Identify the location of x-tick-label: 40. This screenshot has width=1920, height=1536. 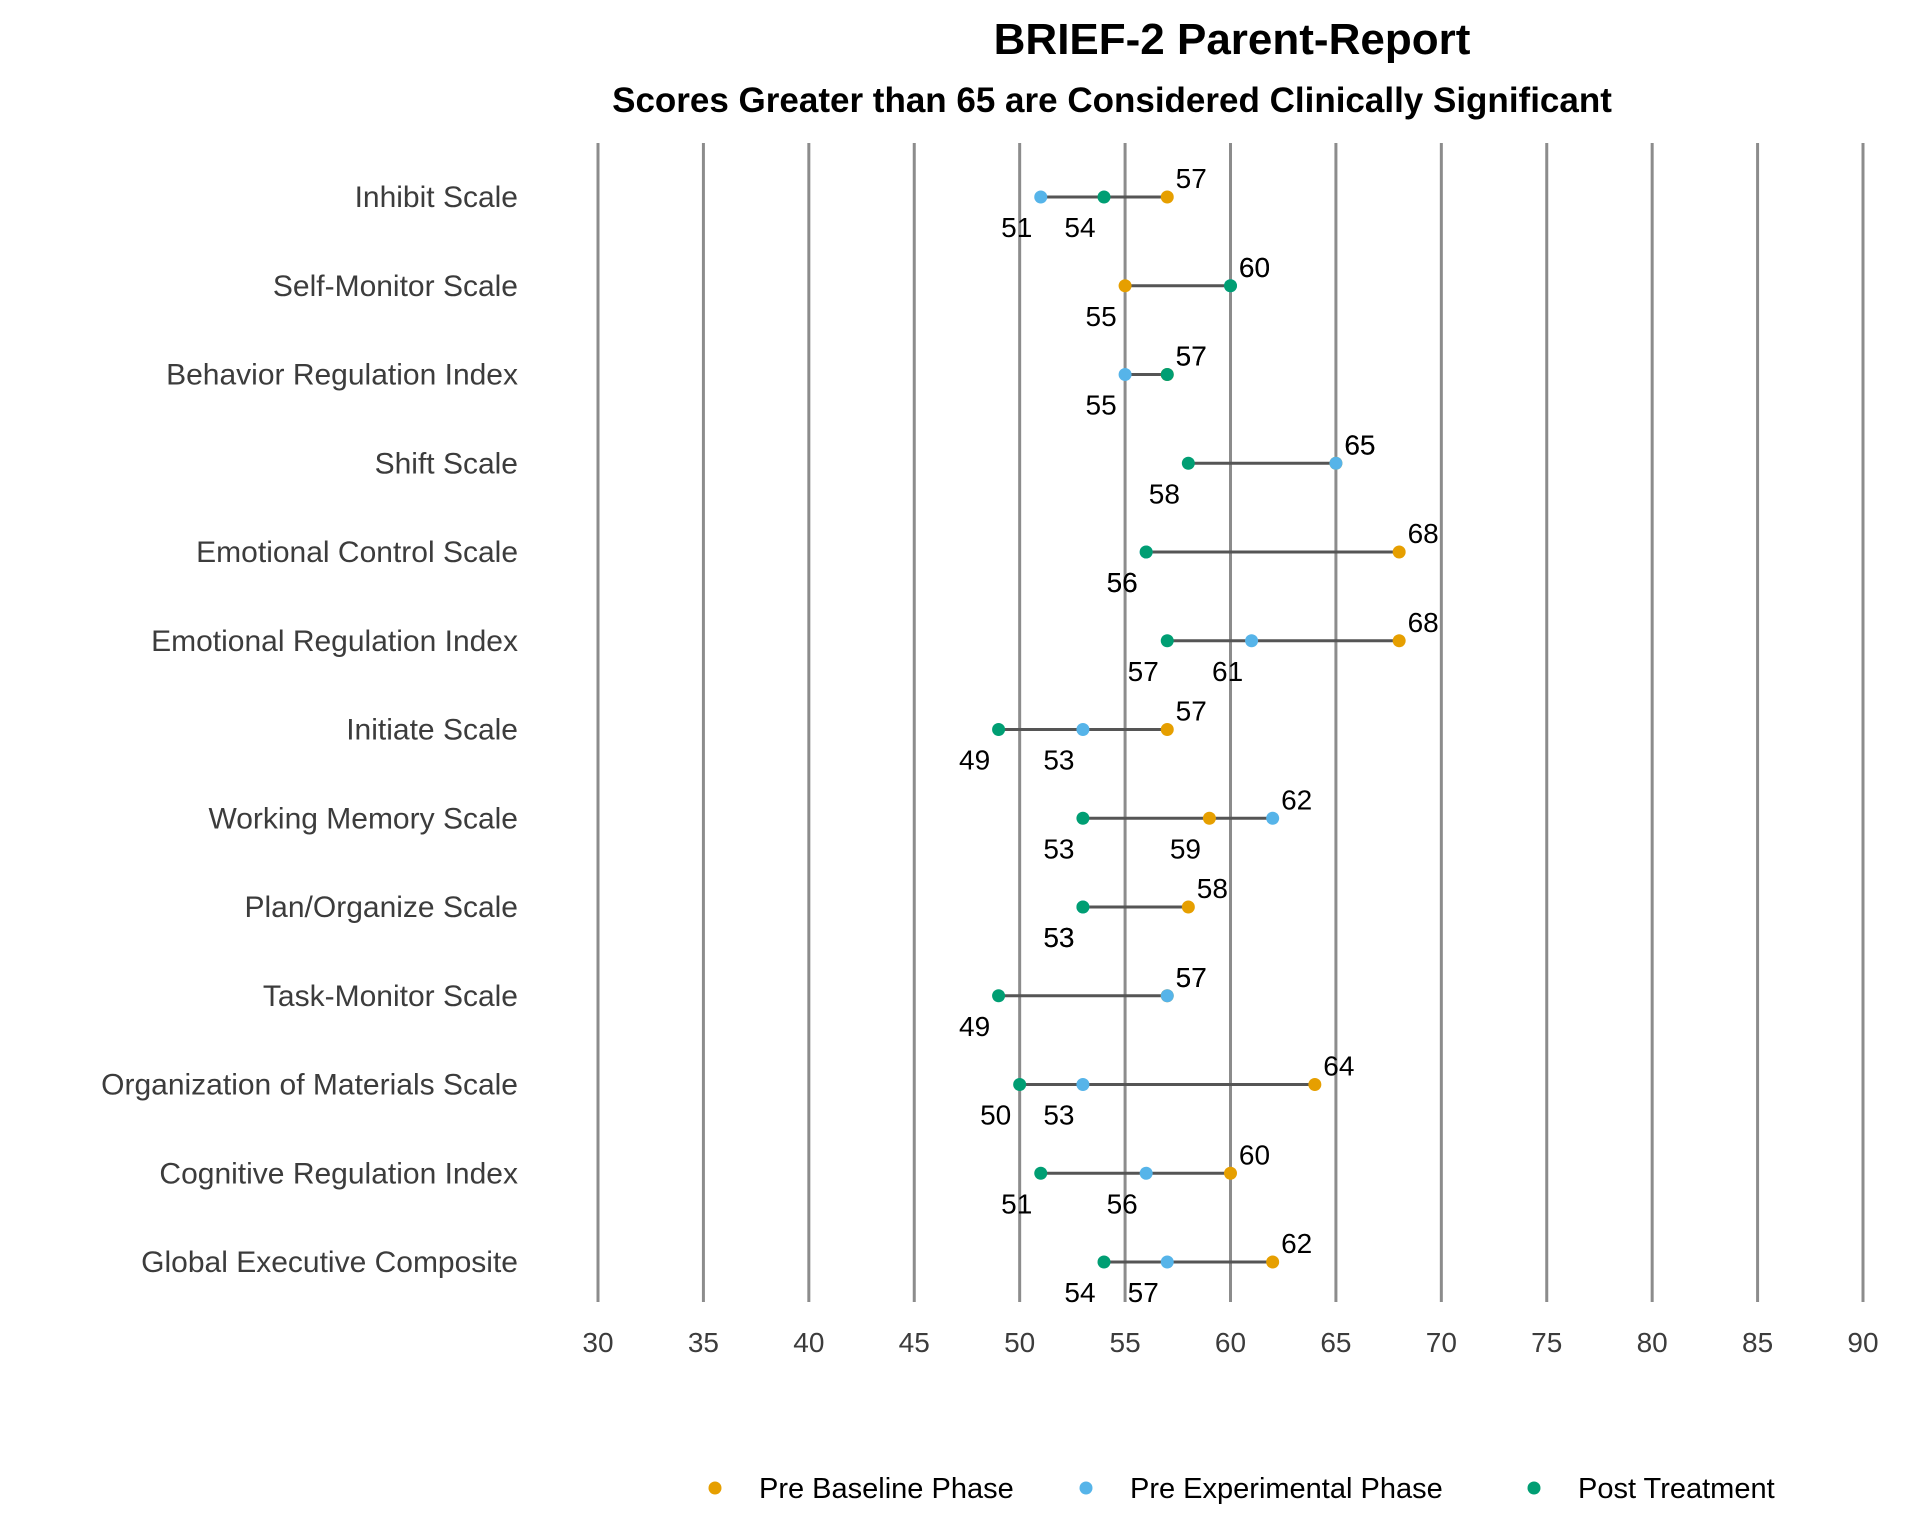
(808, 1342).